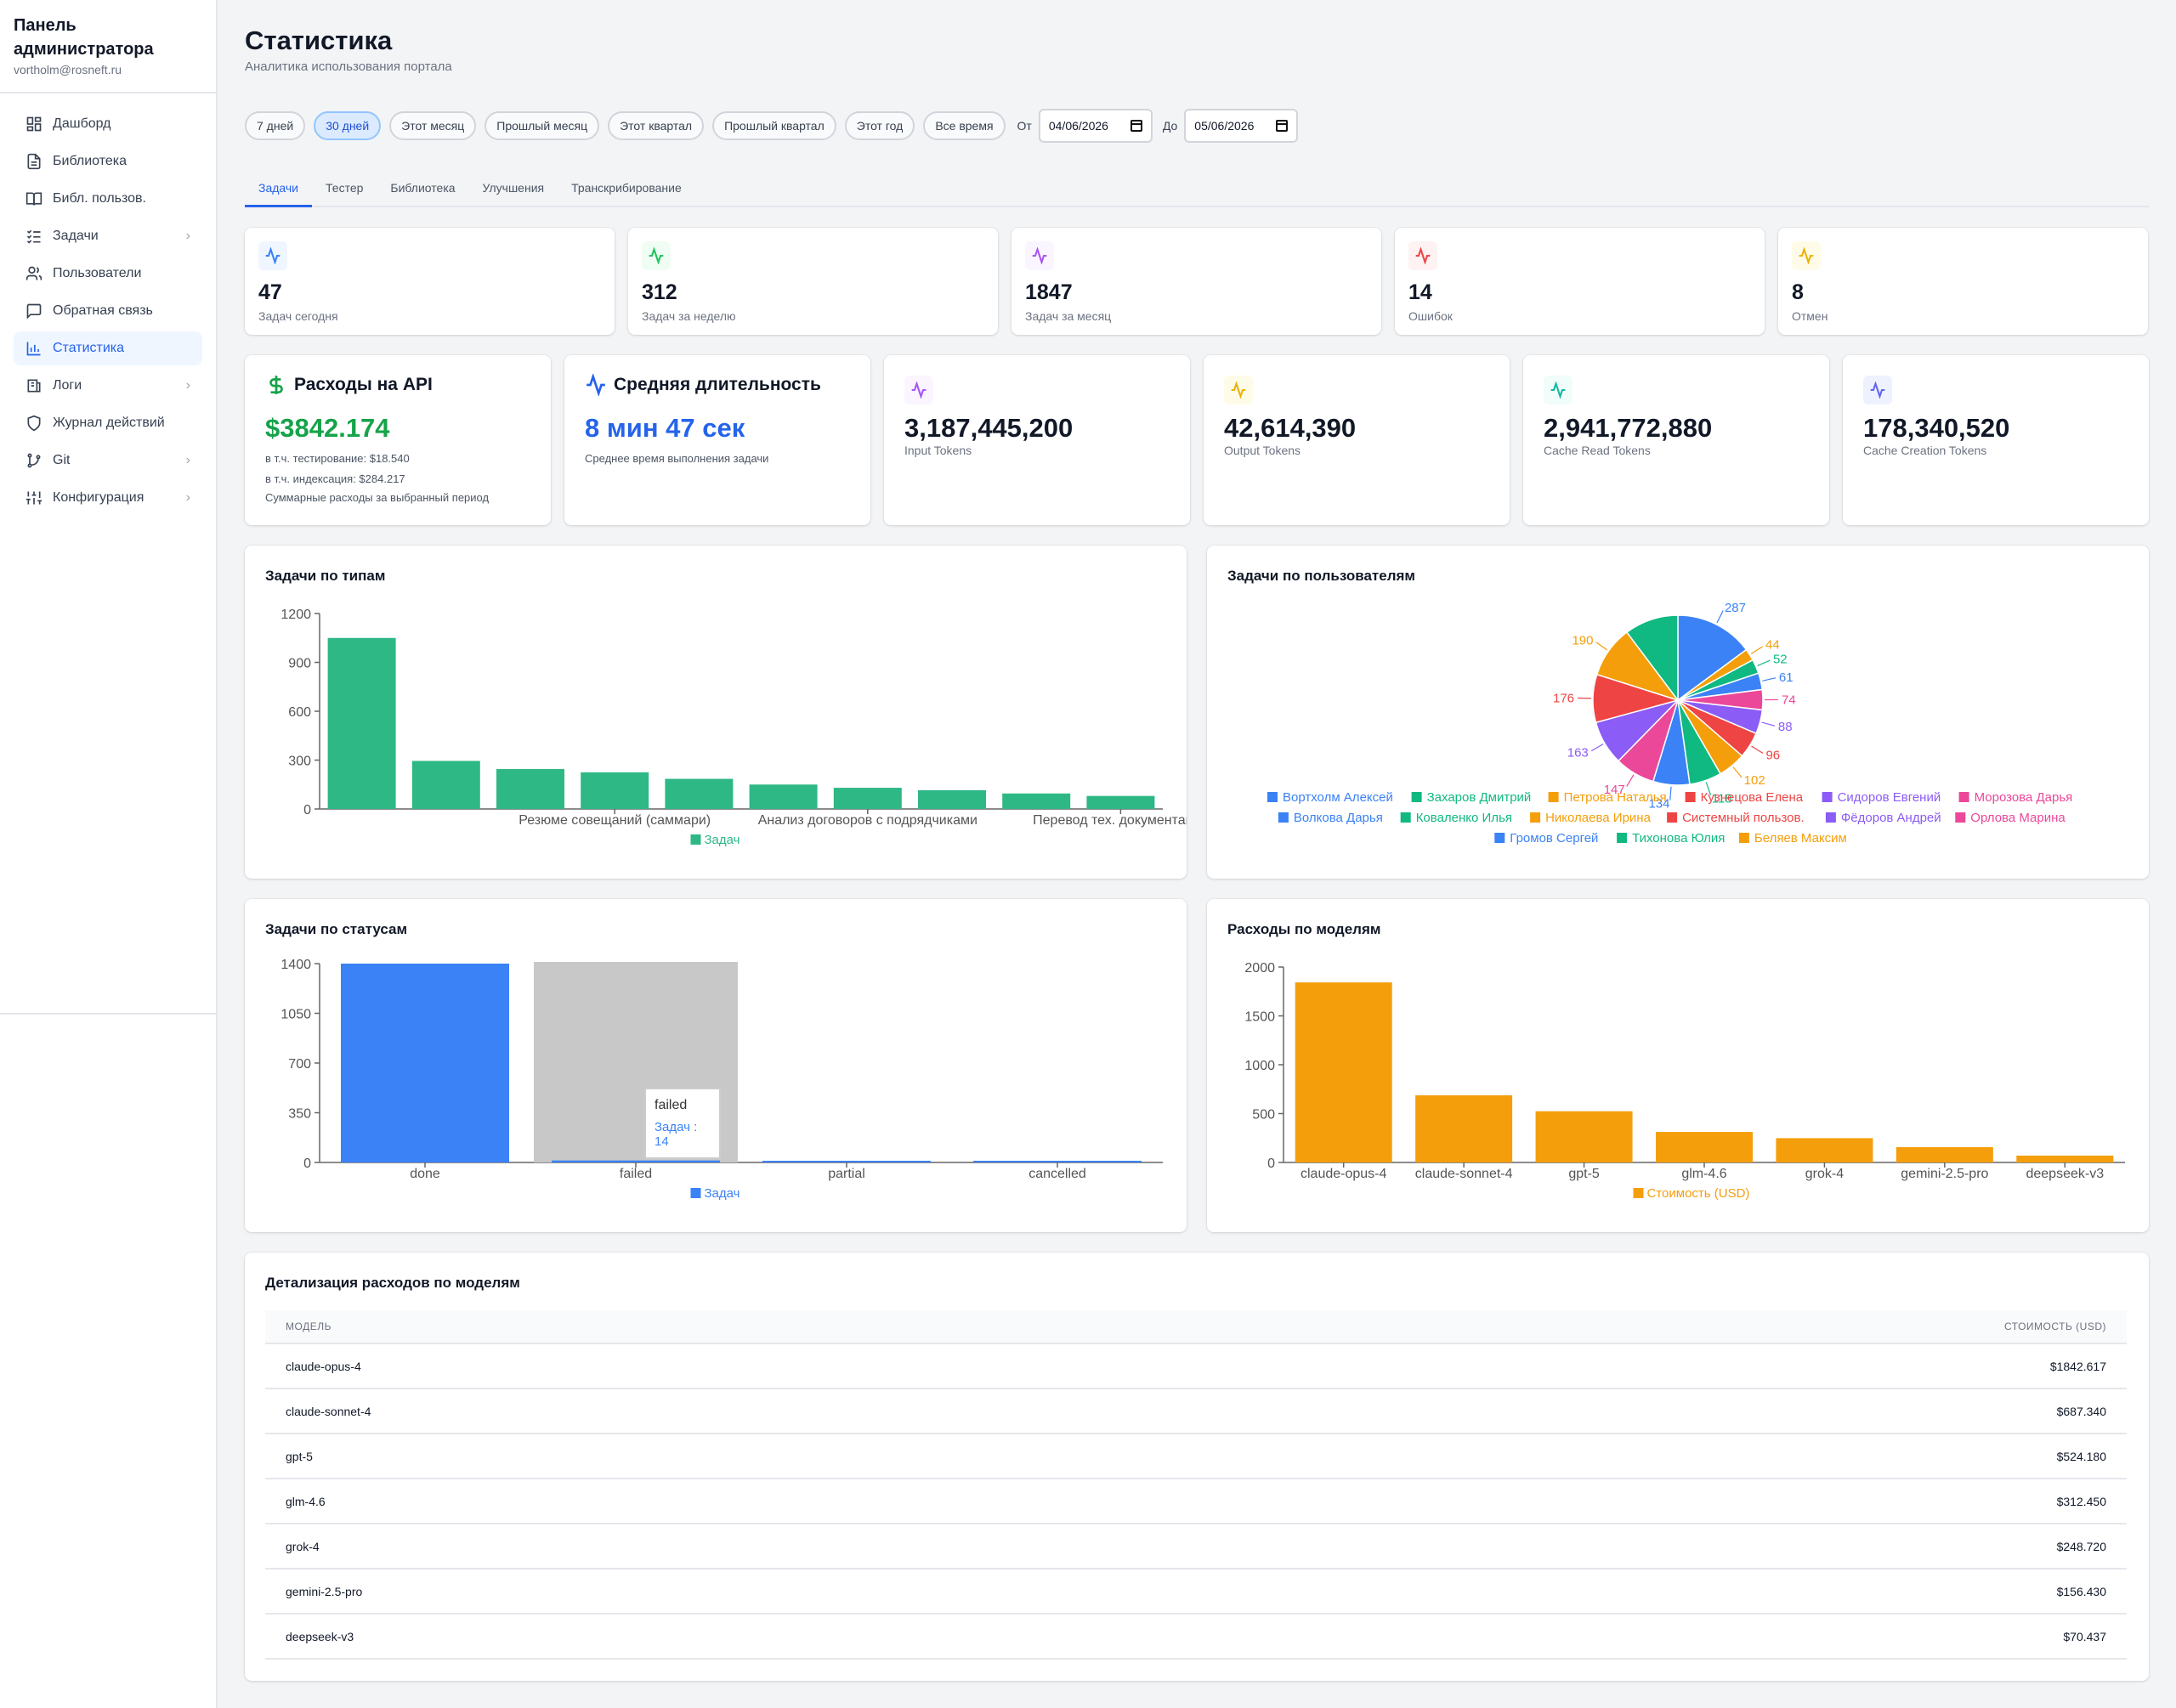 Image resolution: width=2176 pixels, height=1708 pixels. I want to click on stat-card: 1847 Задач за месяц, so click(1196, 282).